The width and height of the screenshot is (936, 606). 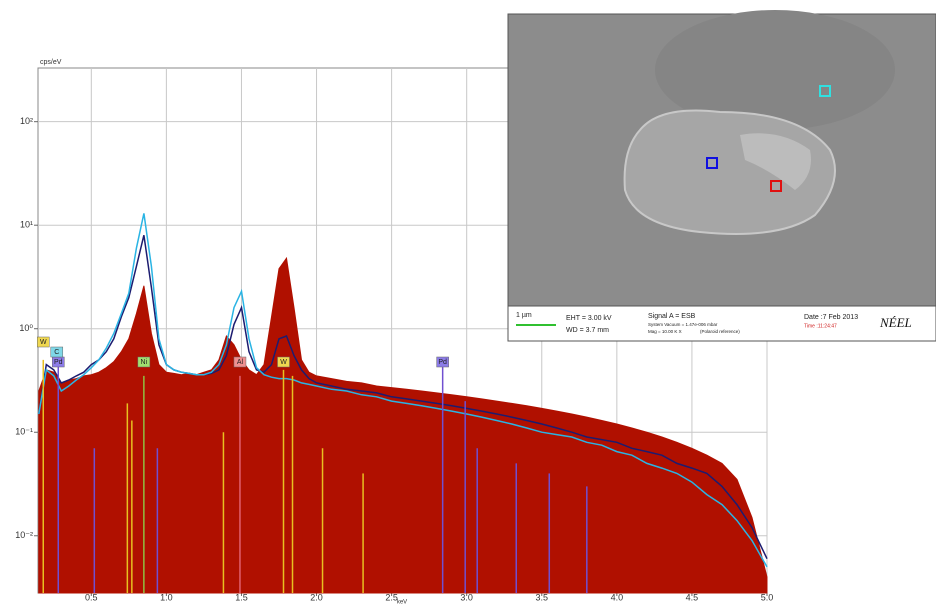 What do you see at coordinates (402, 603) in the screenshot?
I see `x-axis-label: keV` at bounding box center [402, 603].